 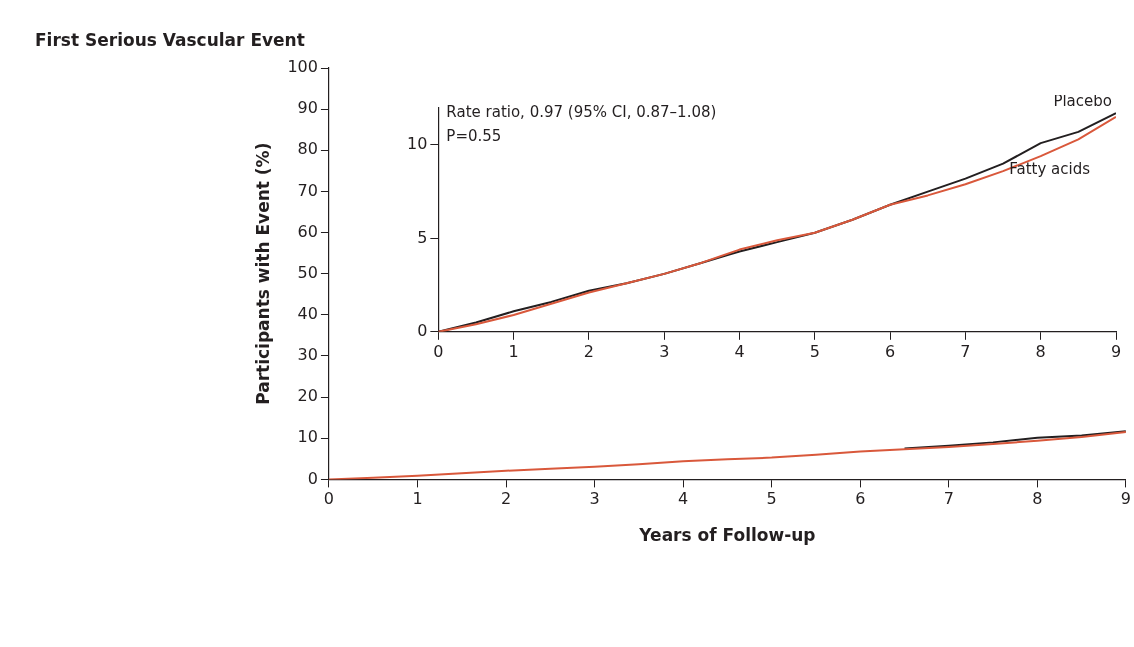 I want to click on x-axis-title: Years of Follow-up, so click(x=727, y=535).